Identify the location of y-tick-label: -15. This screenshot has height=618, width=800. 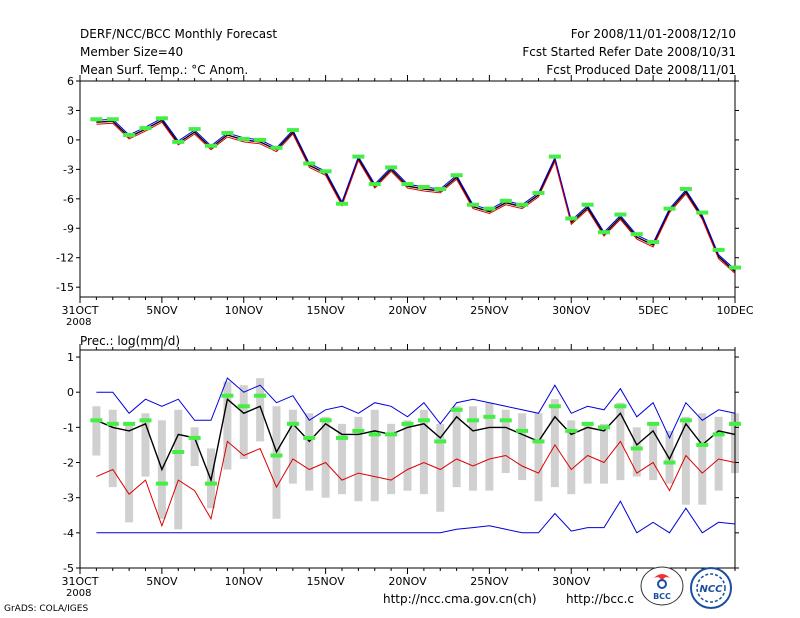
(65, 287).